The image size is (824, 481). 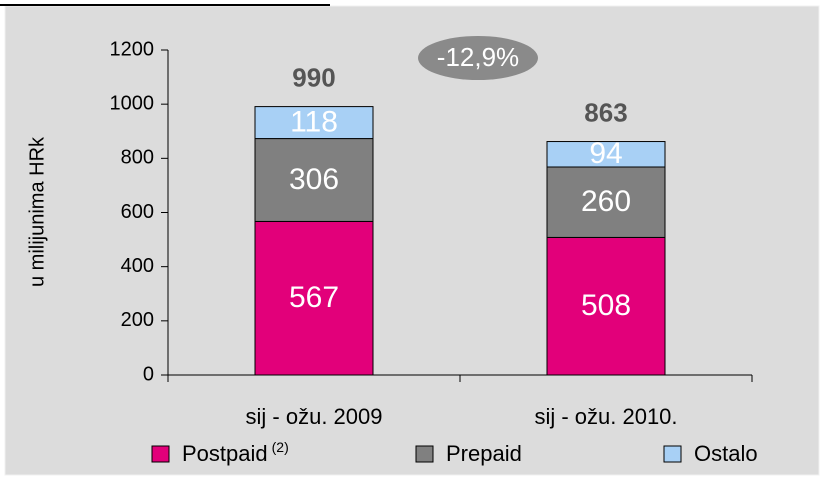 What do you see at coordinates (137, 266) in the screenshot?
I see `y-tick-label: 400` at bounding box center [137, 266].